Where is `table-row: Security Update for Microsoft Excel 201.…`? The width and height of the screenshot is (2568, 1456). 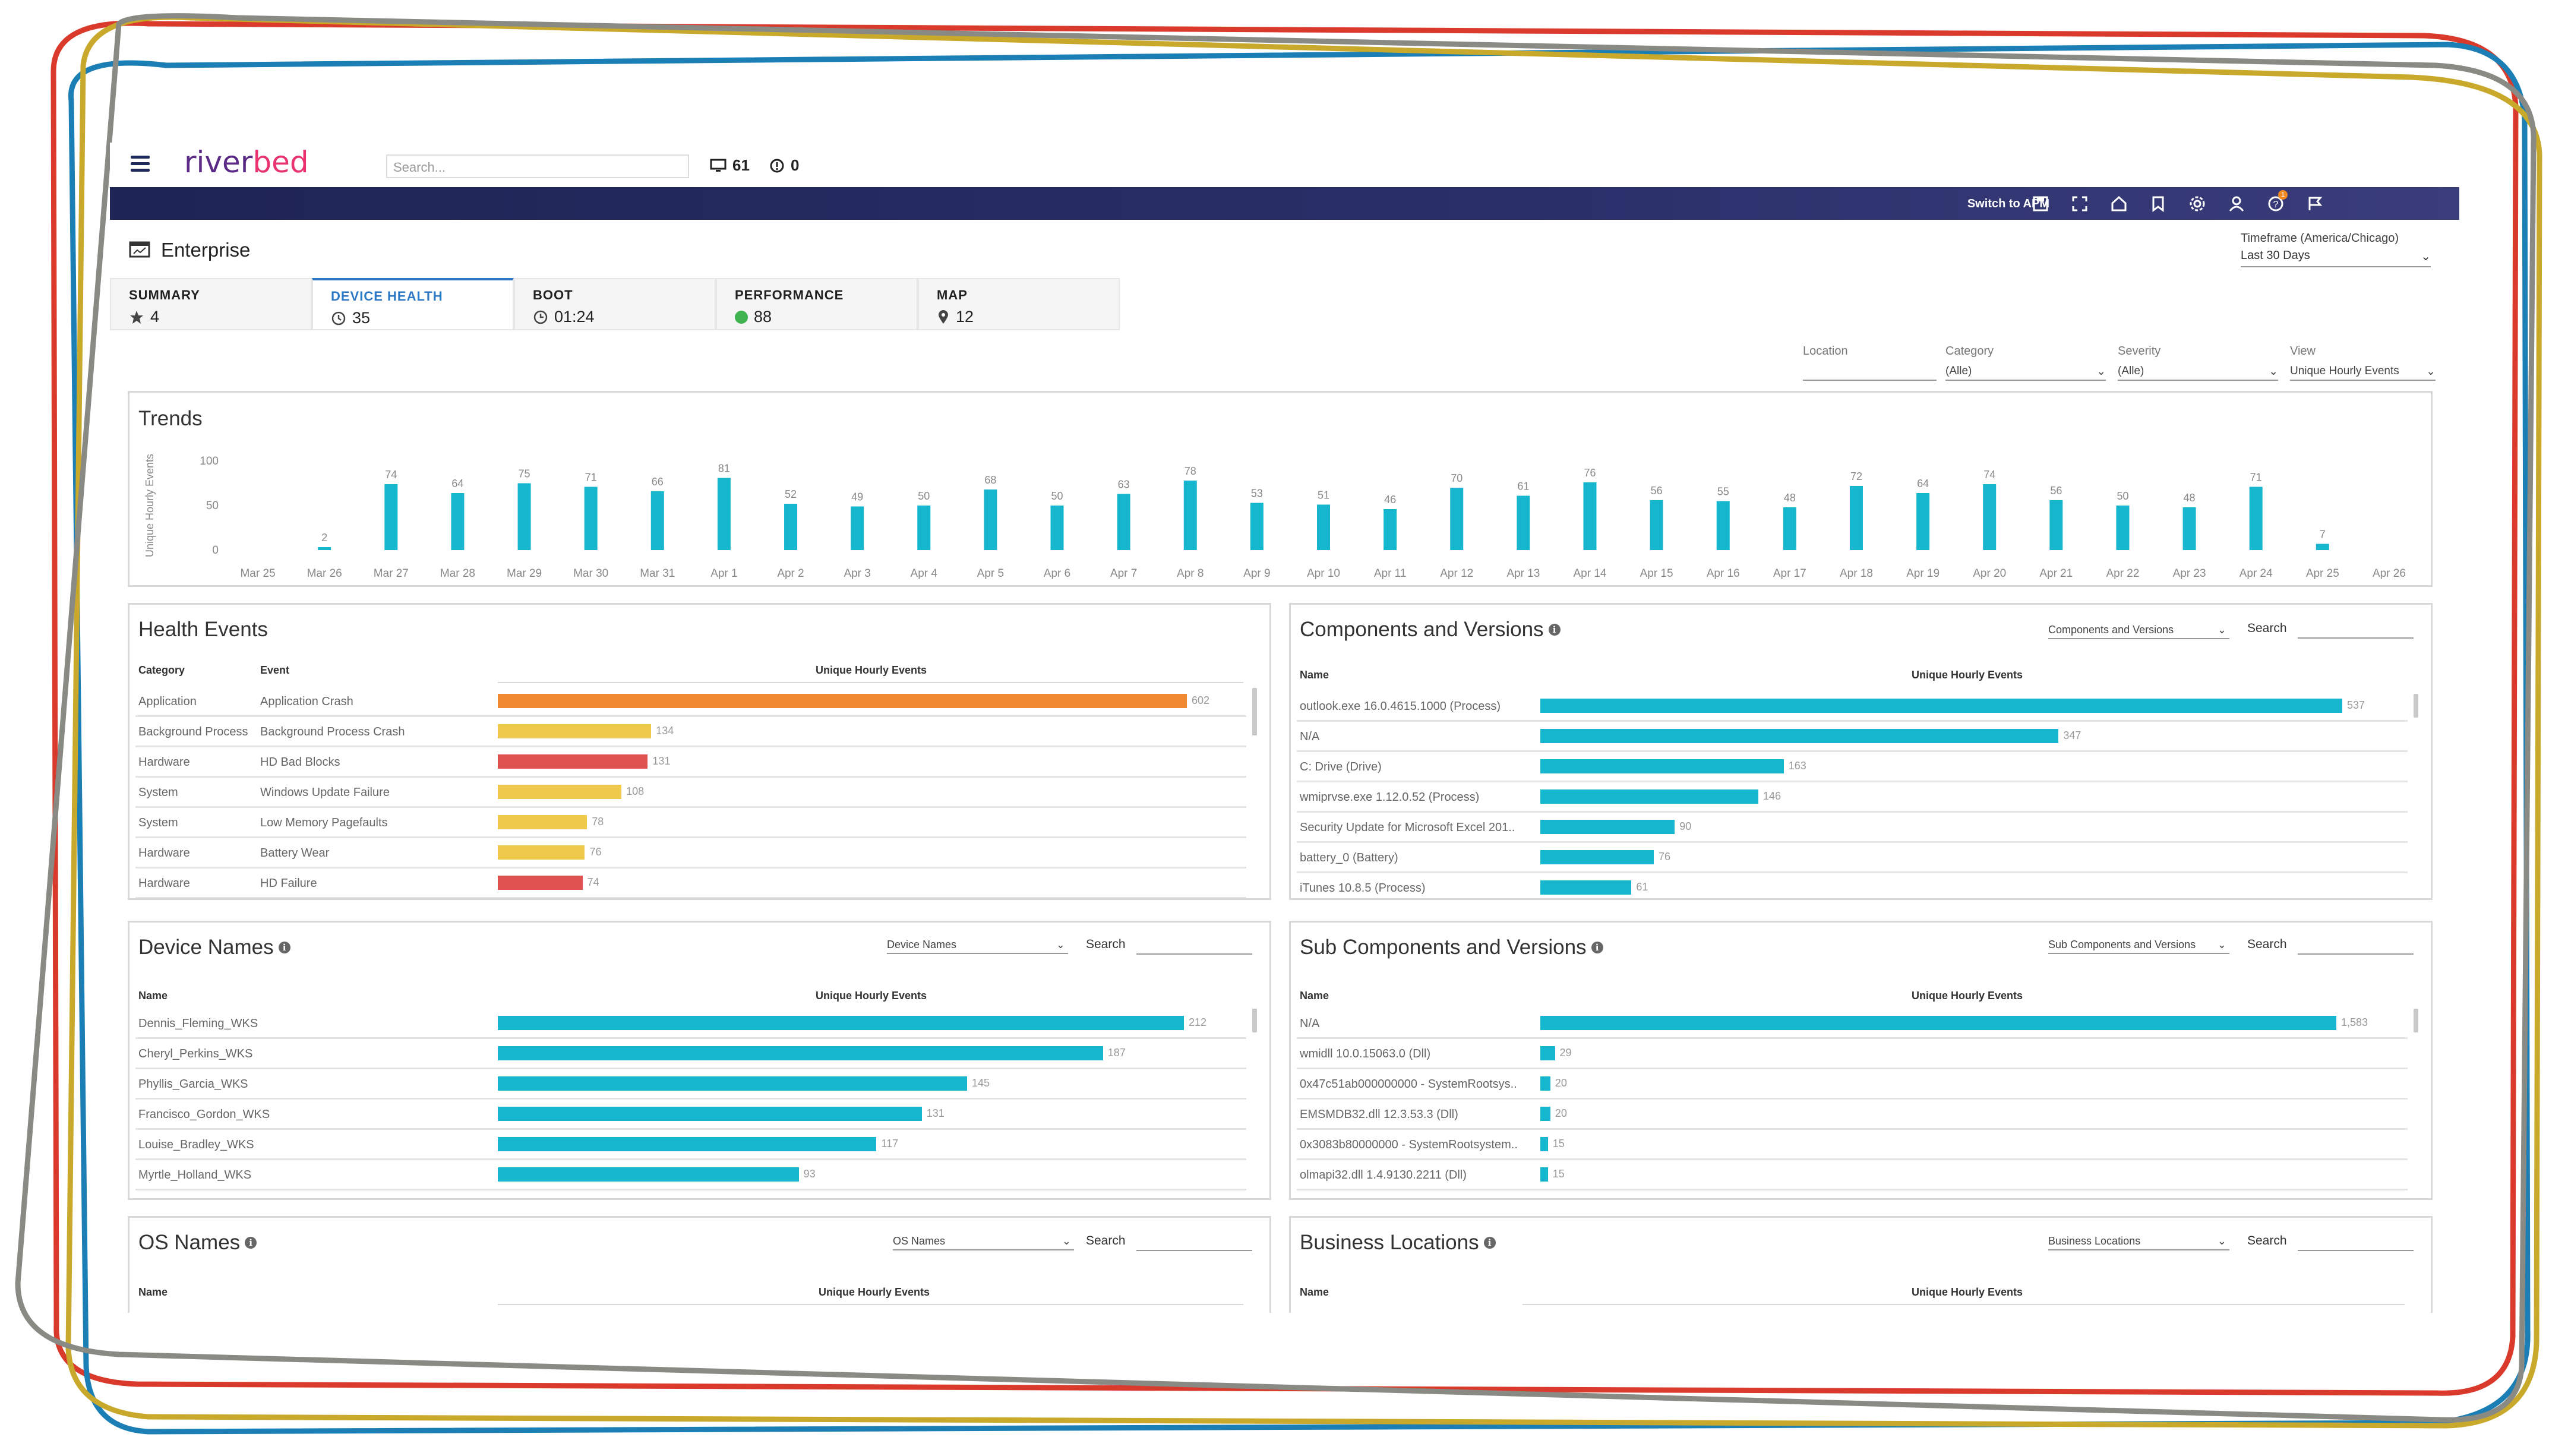
table-row: Security Update for Microsoft Excel 201.… is located at coordinates (1852, 828).